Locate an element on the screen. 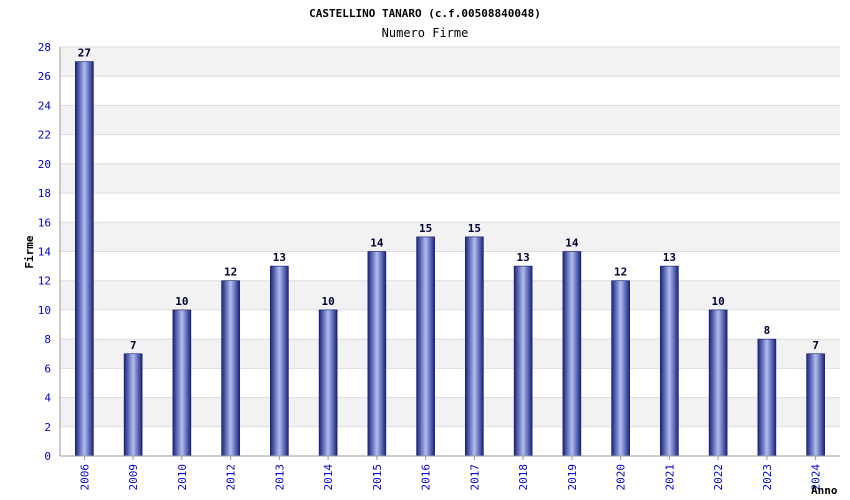 Image resolution: width=850 pixels, height=500 pixels. x-axis-title: Anno is located at coordinates (824, 490).